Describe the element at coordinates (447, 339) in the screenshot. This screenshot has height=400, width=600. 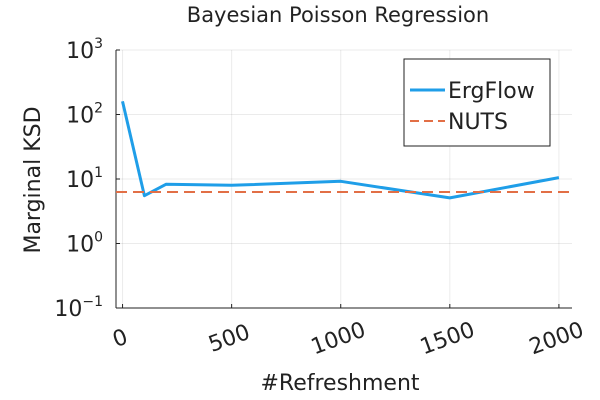
I see `x-tick-label: 1500` at that location.